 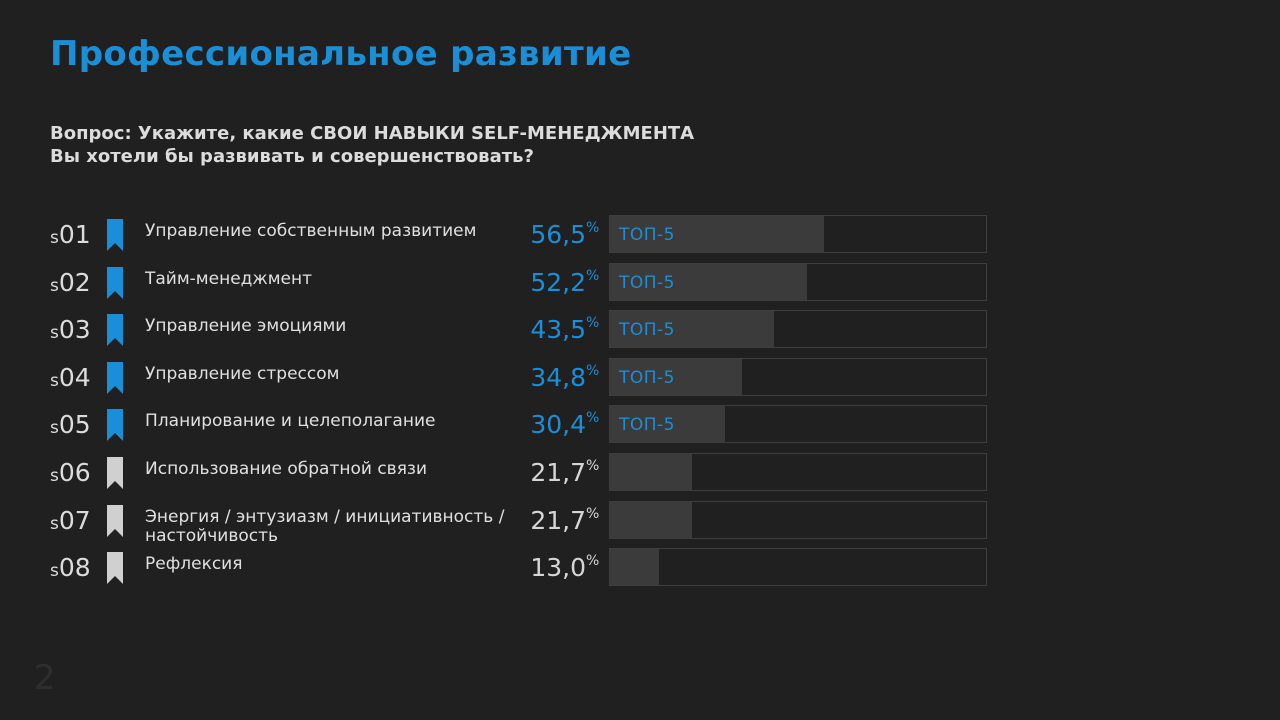 What do you see at coordinates (558, 425) in the screenshot?
I see `data-label: 30,4` at bounding box center [558, 425].